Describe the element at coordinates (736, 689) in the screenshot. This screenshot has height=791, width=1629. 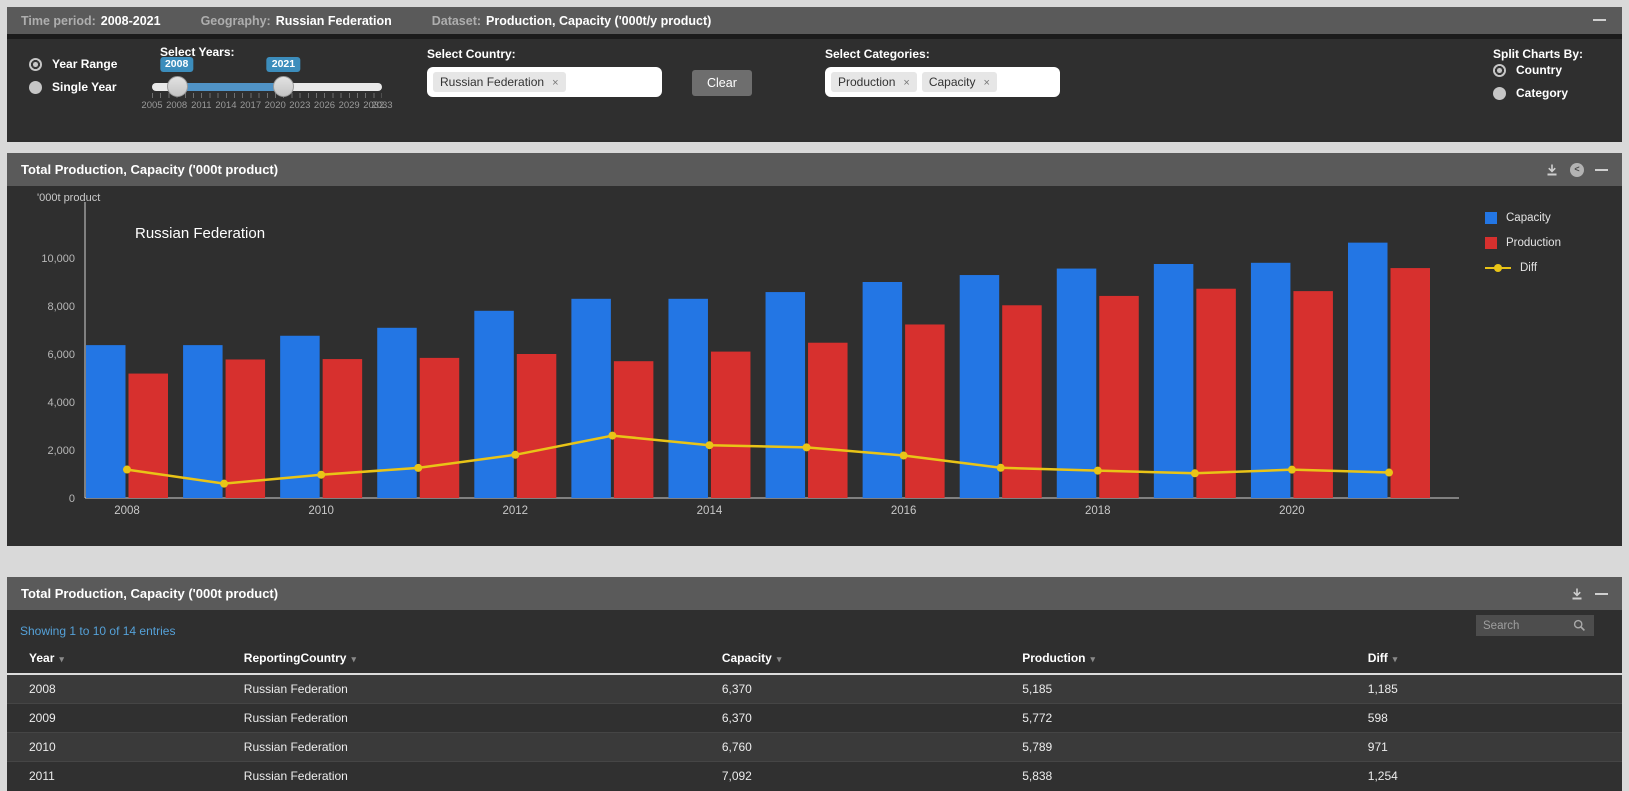
I see `table-cell: 6,370` at that location.